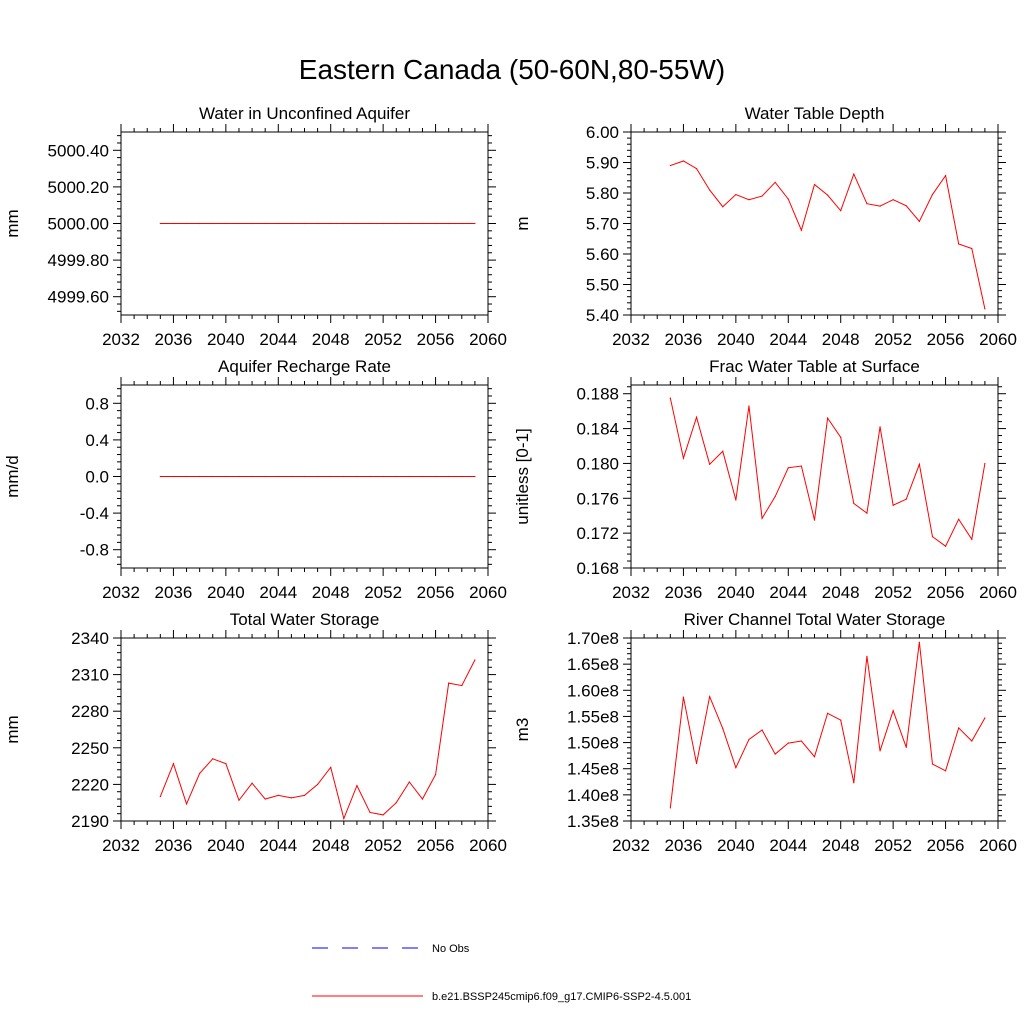 Image resolution: width=1024 pixels, height=1024 pixels. What do you see at coordinates (383, 592) in the screenshot?
I see `x-tick-label: 2052` at bounding box center [383, 592].